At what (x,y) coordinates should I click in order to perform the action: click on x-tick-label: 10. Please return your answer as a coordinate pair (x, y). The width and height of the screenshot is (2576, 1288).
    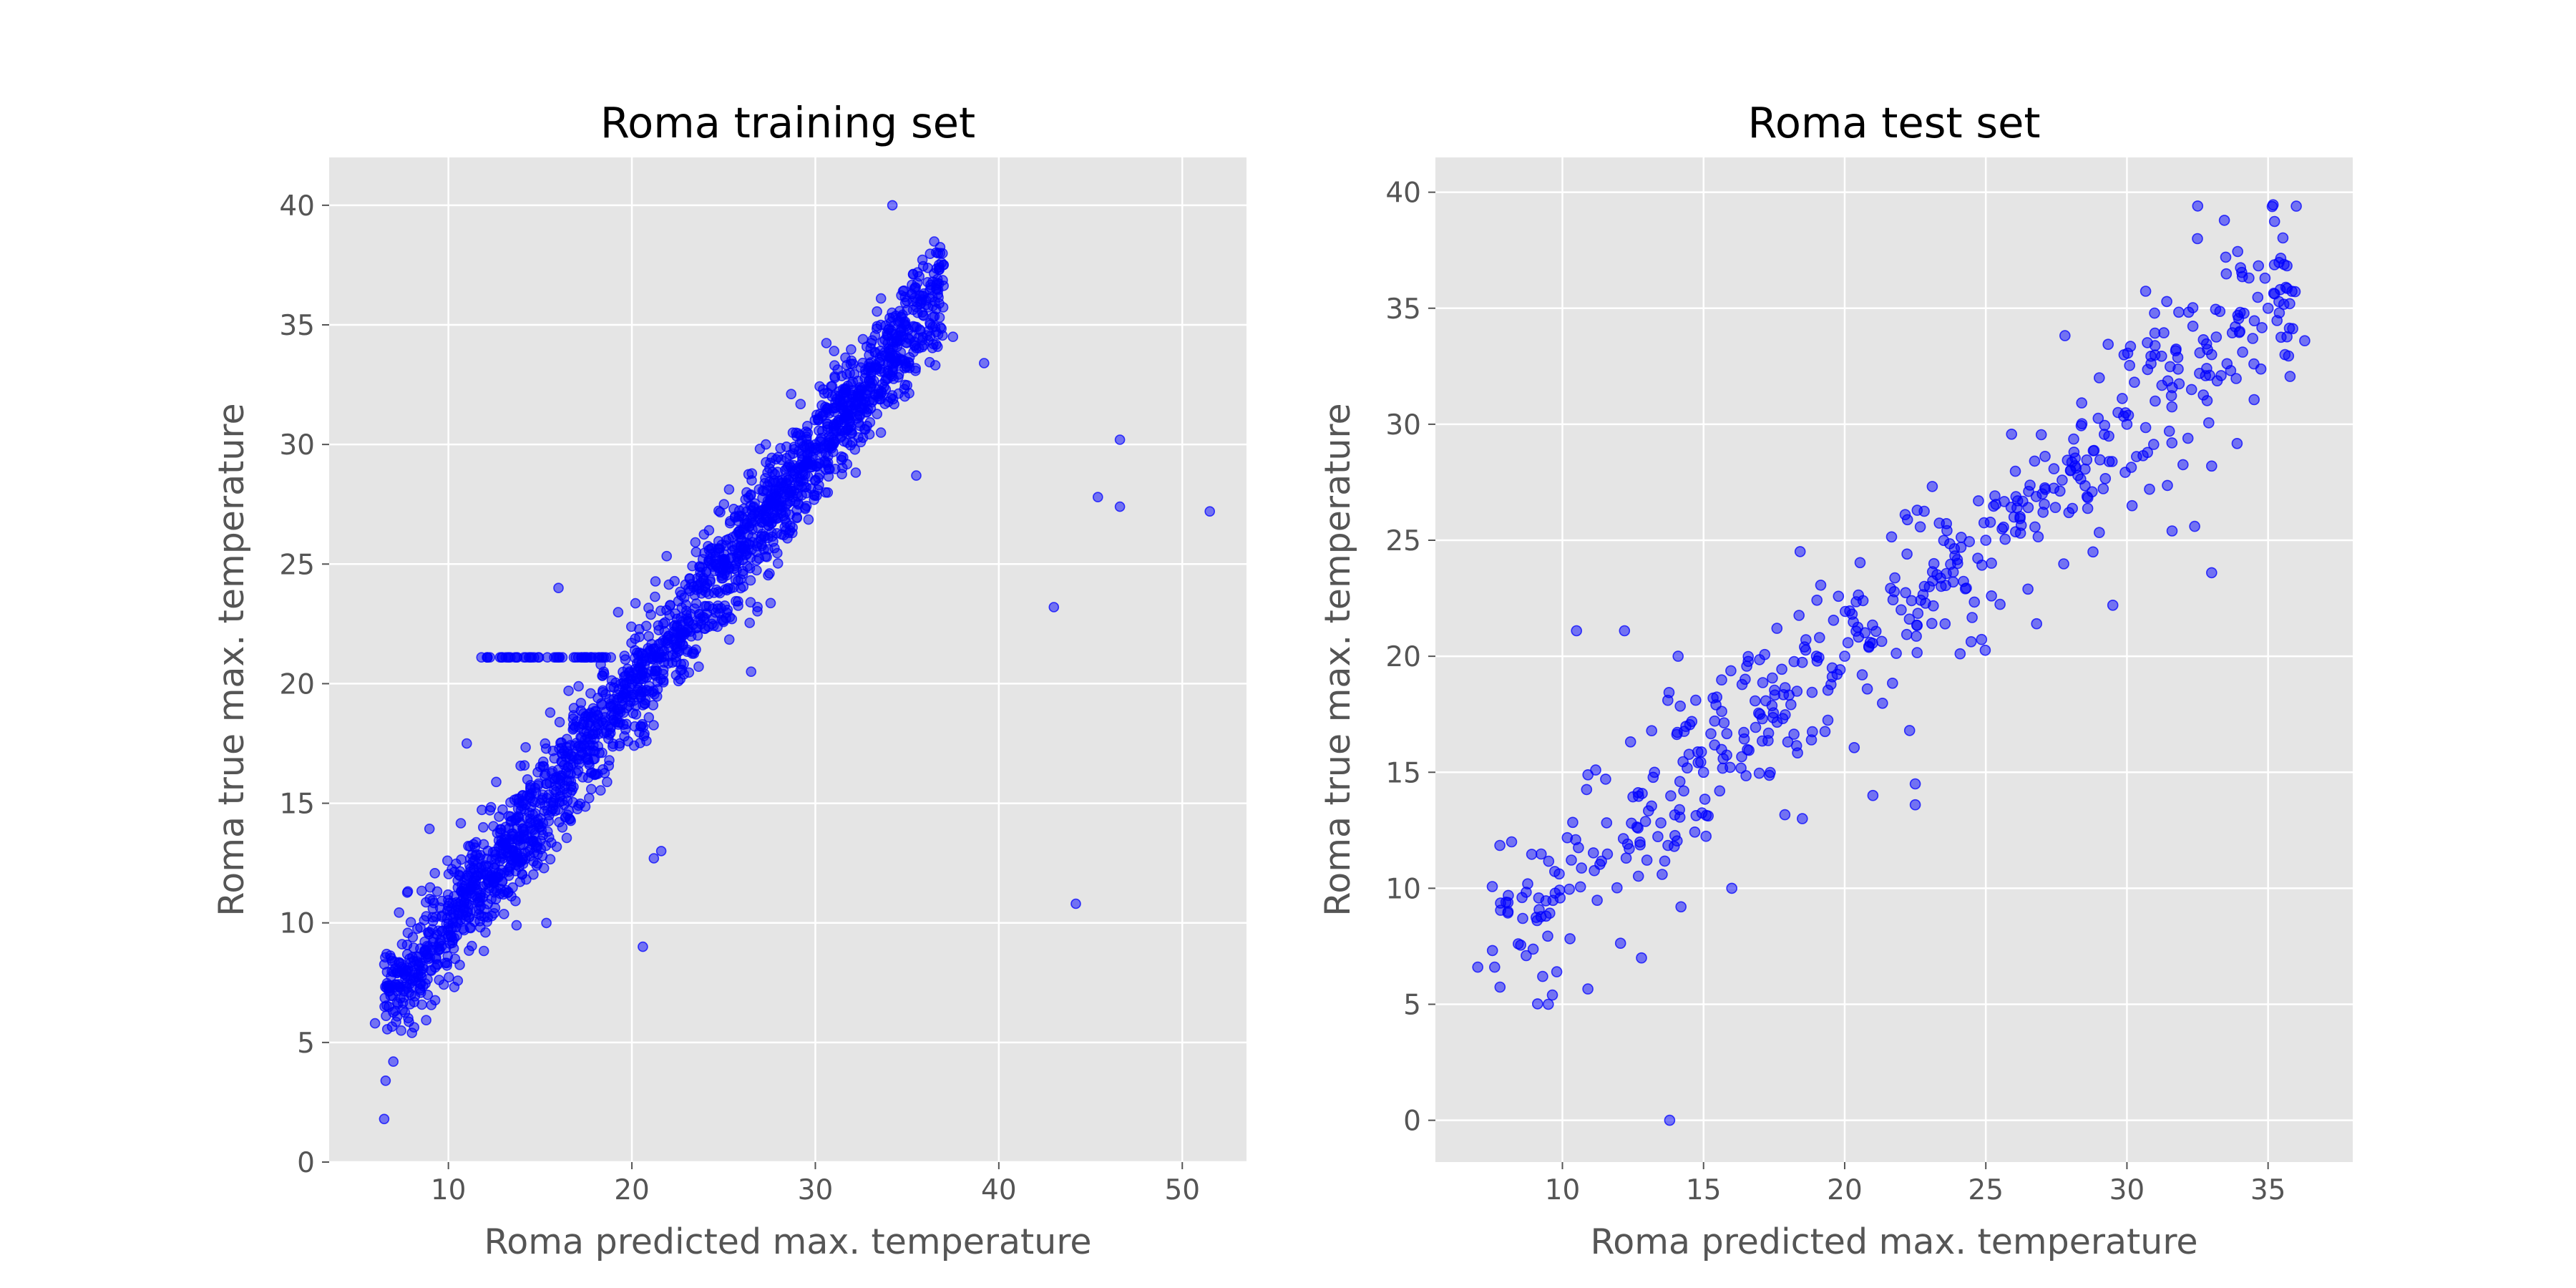
    Looking at the image, I should click on (1563, 1190).